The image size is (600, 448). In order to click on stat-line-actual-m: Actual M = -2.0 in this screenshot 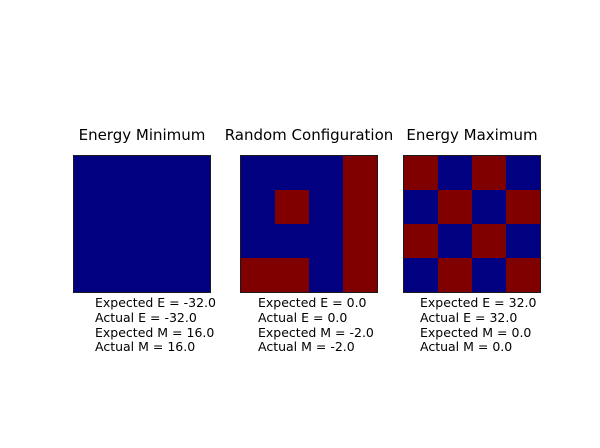, I will do `click(306, 347)`.